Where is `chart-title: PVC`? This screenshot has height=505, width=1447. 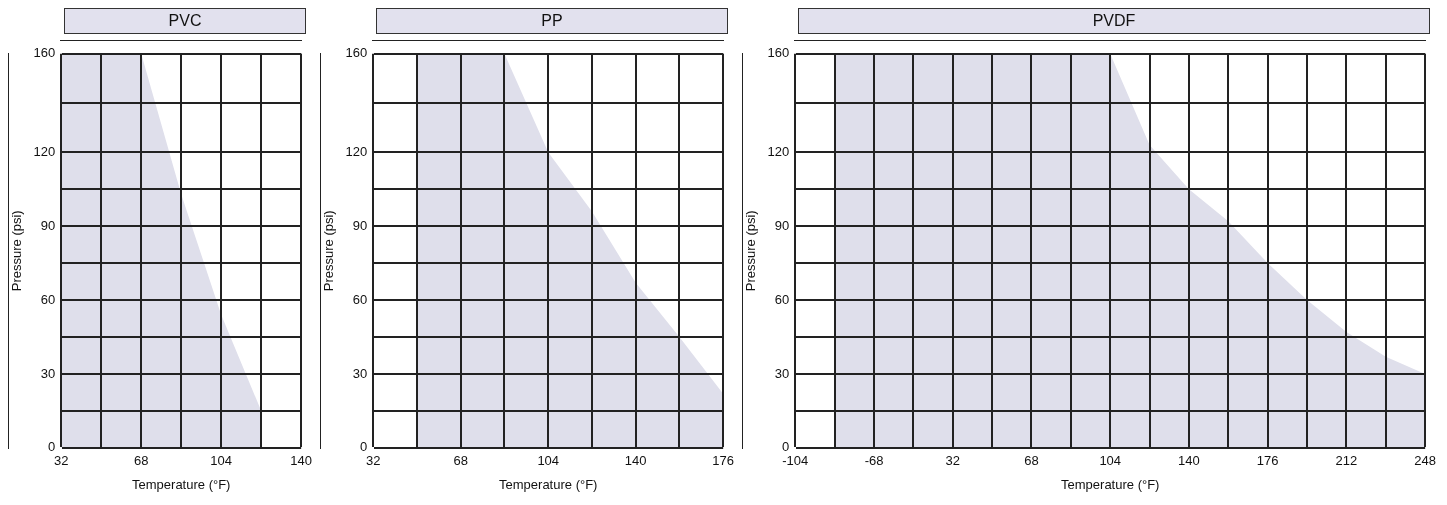 chart-title: PVC is located at coordinates (185, 21).